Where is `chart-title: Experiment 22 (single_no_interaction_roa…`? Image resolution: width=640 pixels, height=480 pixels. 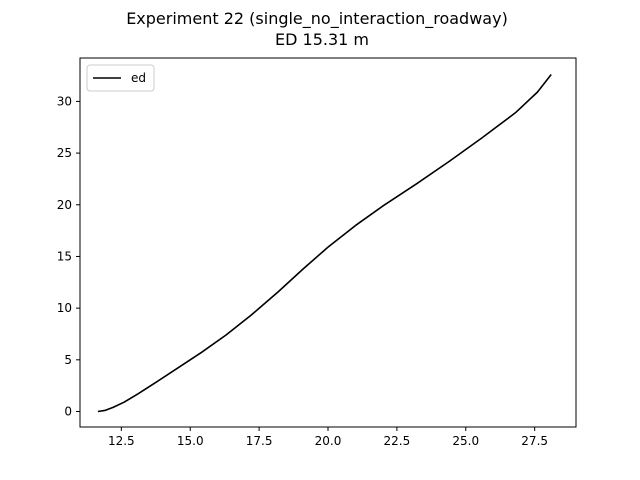 chart-title: Experiment 22 (single_no_interaction_roa… is located at coordinates (317, 19).